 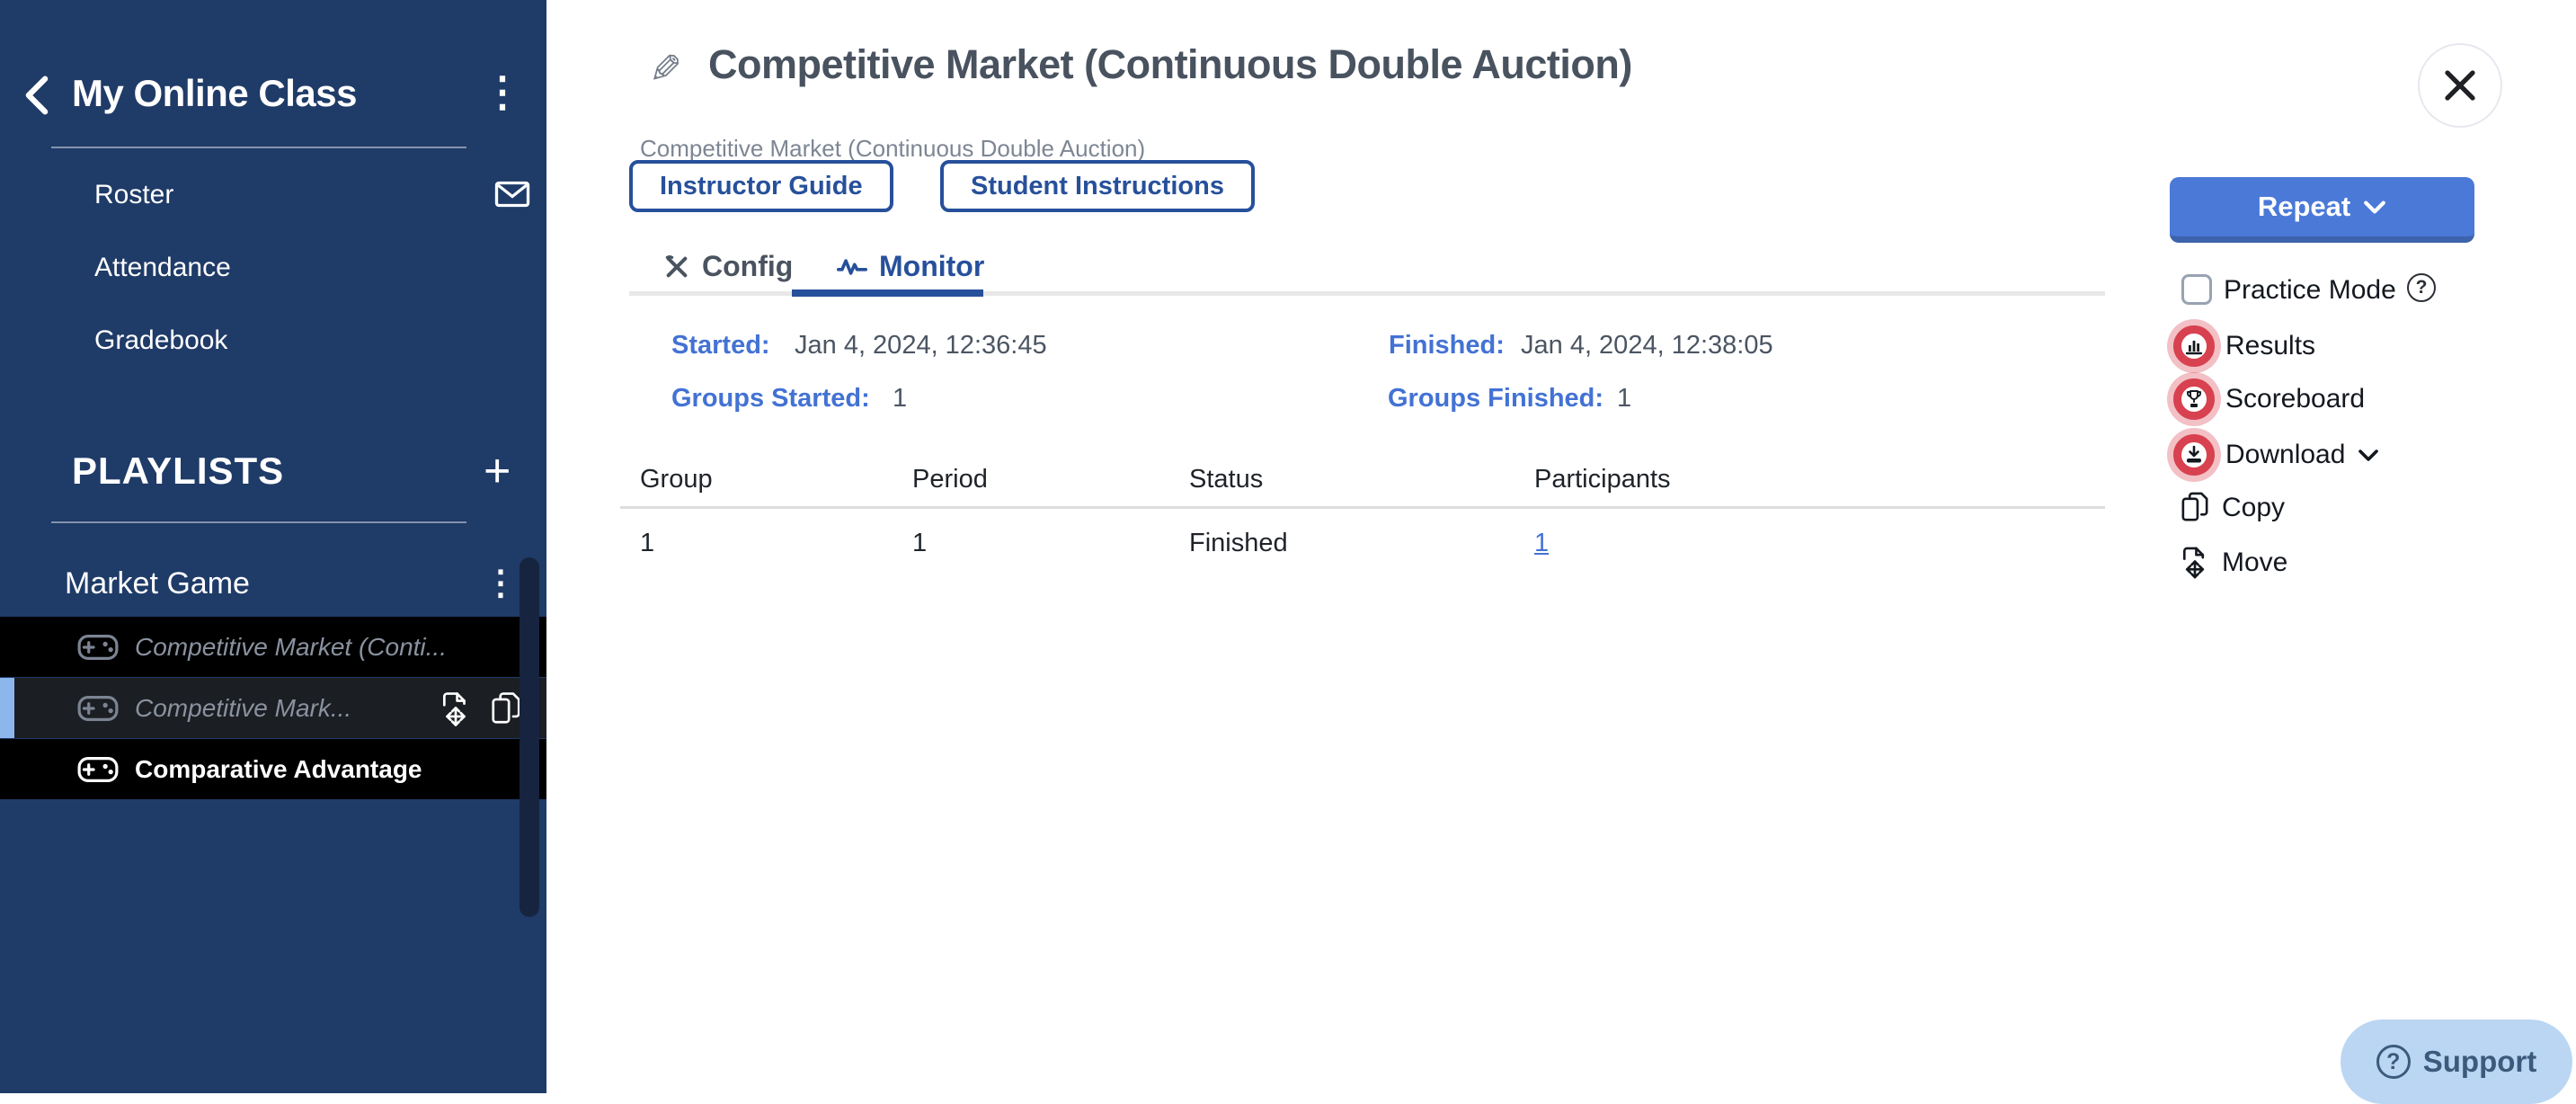 I want to click on close-button, so click(x=2460, y=85).